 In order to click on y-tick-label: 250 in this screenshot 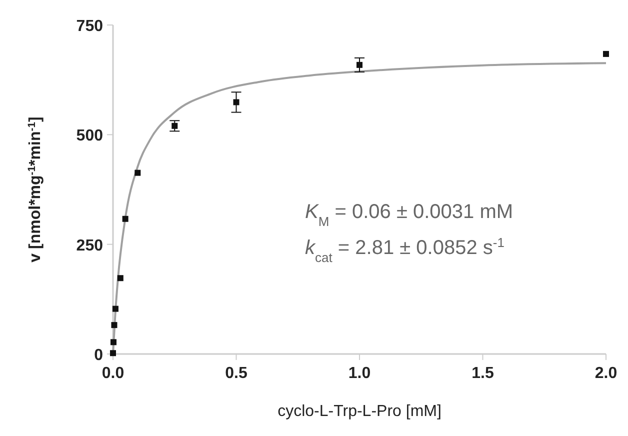, I will do `click(90, 245)`.